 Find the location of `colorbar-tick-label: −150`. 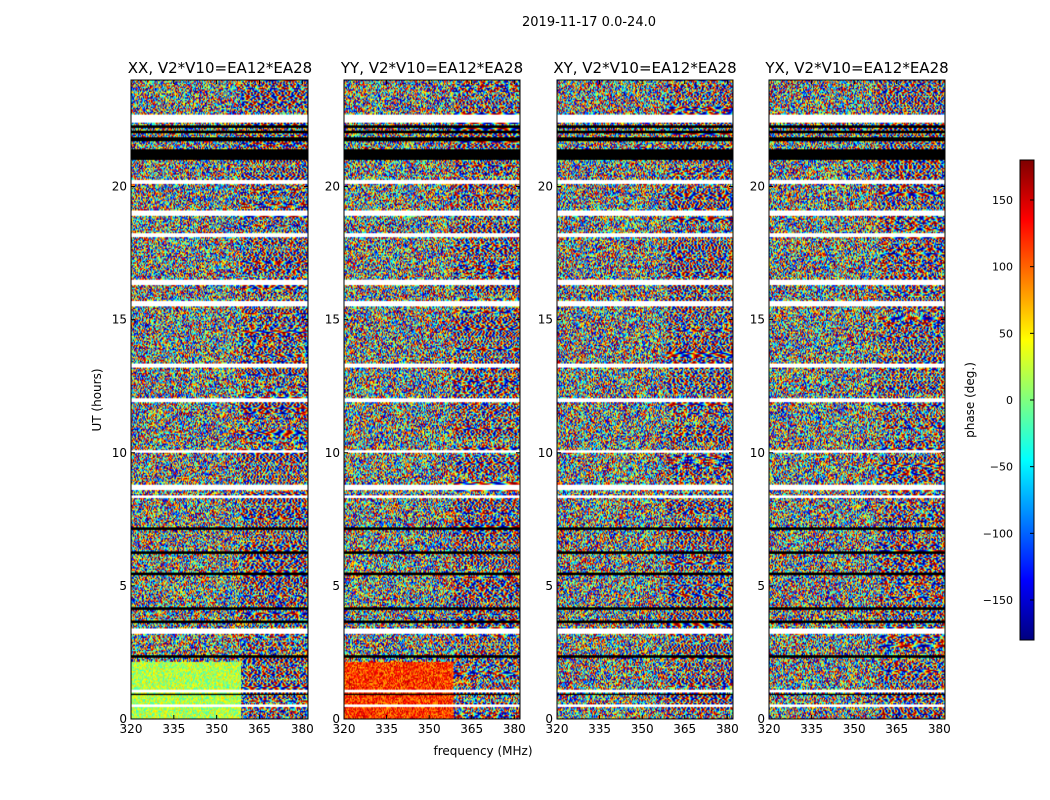

colorbar-tick-label: −150 is located at coordinates (998, 600).